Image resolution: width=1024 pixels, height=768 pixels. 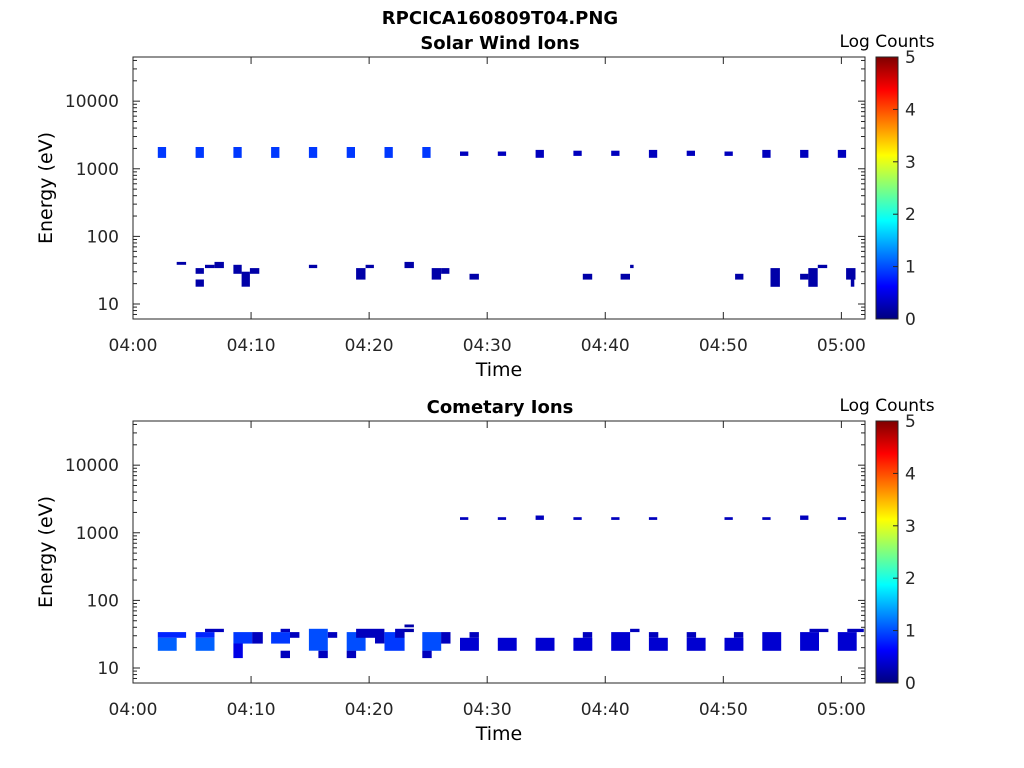 I want to click on x-tick-label: 04:50, so click(x=723, y=346).